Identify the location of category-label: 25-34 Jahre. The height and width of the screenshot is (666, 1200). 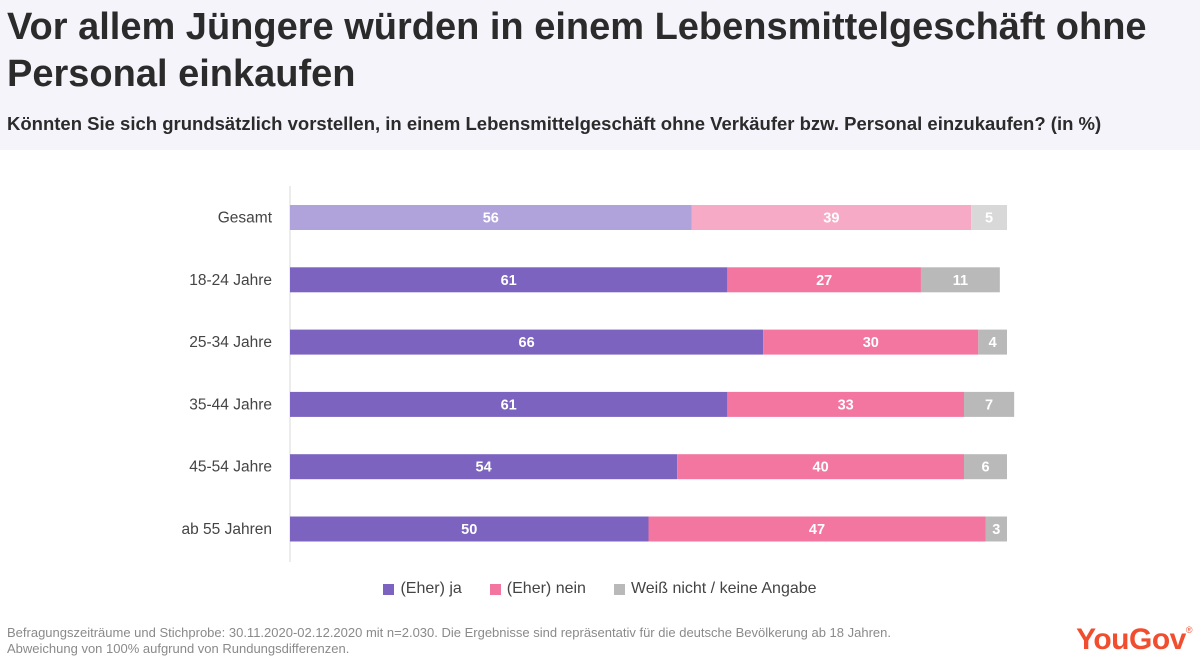
(230, 342).